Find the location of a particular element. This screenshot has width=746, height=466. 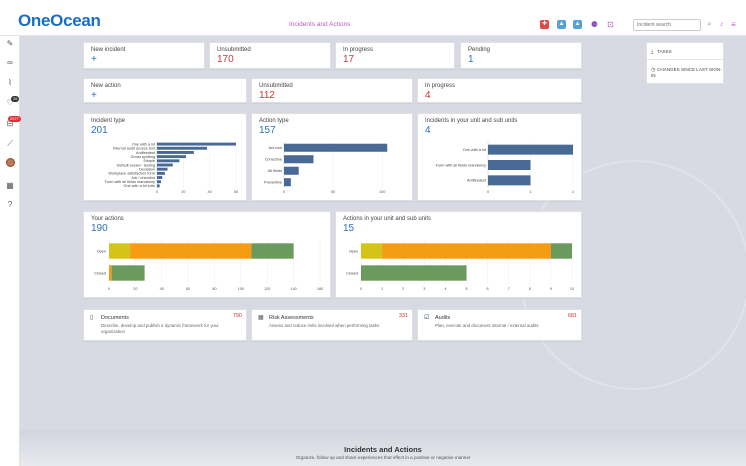

chart-total: 4 is located at coordinates (428, 130).